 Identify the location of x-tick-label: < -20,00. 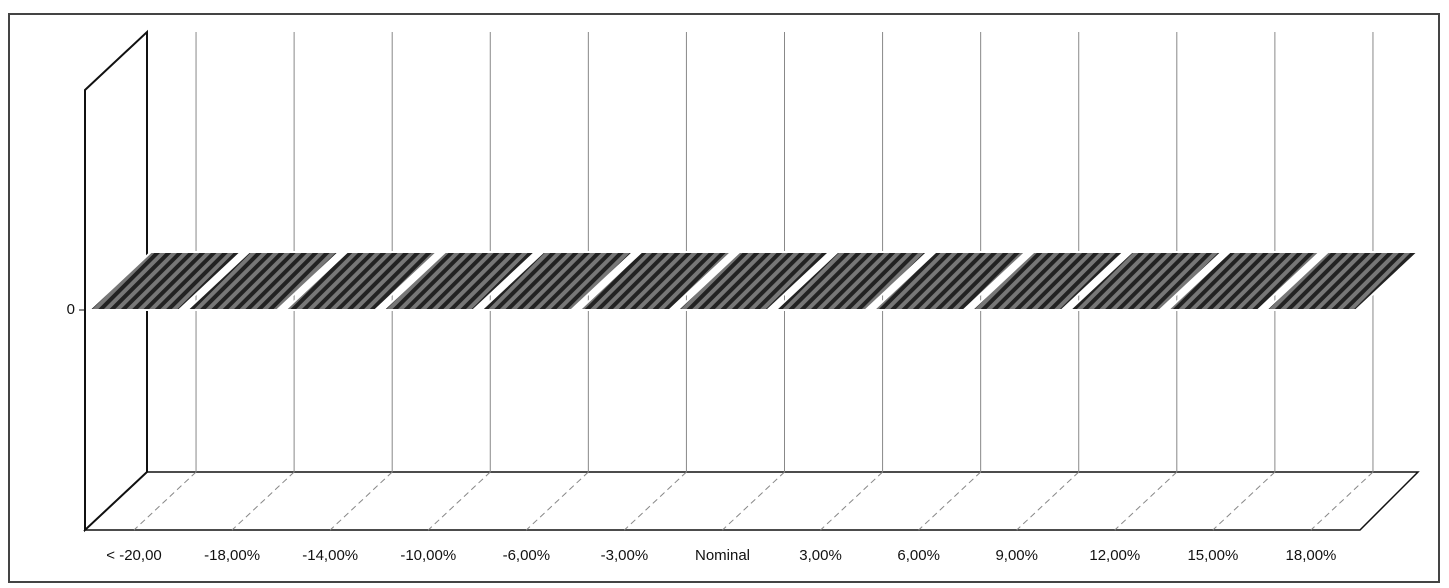
(133, 555).